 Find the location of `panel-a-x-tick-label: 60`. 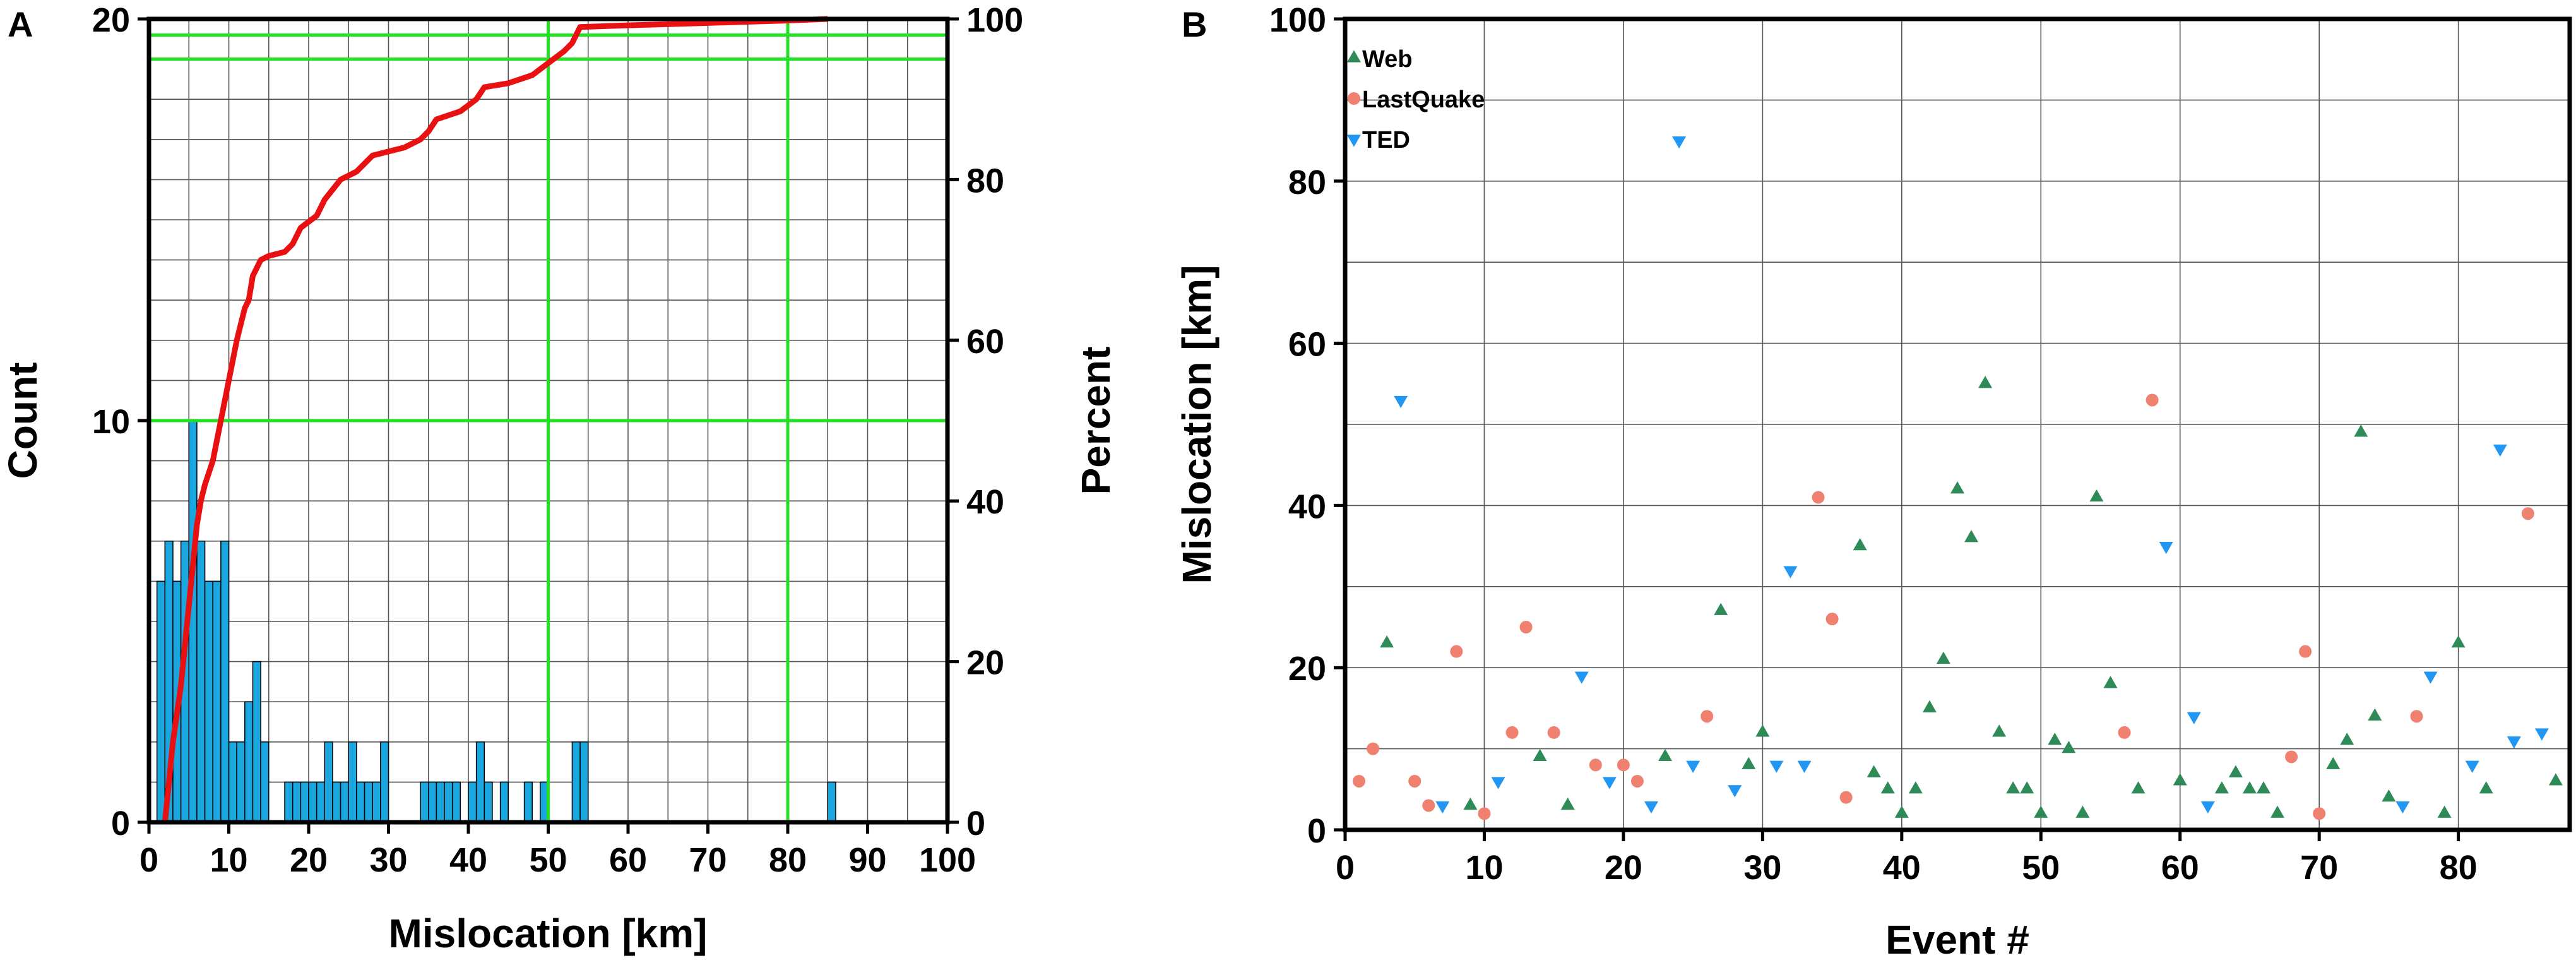

panel-a-x-tick-label: 60 is located at coordinates (628, 860).